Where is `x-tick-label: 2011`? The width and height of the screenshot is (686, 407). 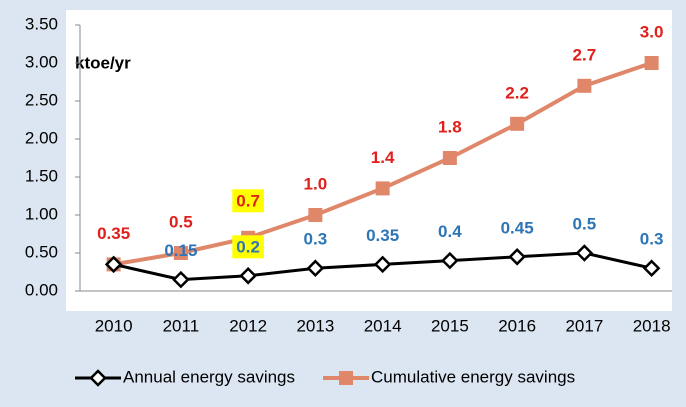 x-tick-label: 2011 is located at coordinates (181, 325).